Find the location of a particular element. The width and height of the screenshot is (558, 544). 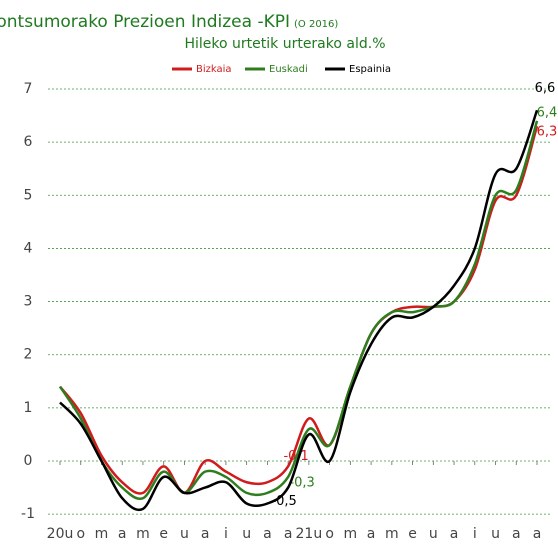

x-tick-label: 21u is located at coordinates (309, 534).